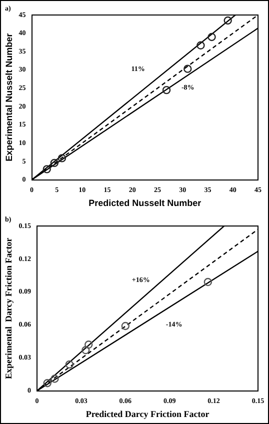 This screenshot has width=269, height=424. Describe the element at coordinates (9, 97) in the screenshot. I see `y-axis-title: Experimental Nusselt Number` at that location.